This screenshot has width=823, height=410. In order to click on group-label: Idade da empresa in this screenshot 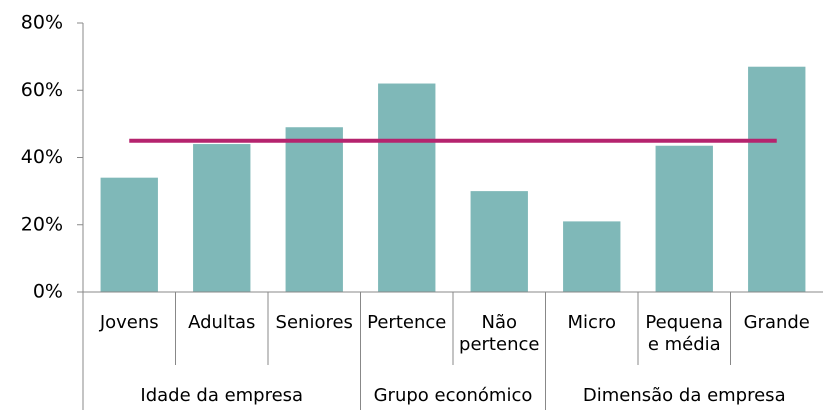, I will do `click(222, 395)`.